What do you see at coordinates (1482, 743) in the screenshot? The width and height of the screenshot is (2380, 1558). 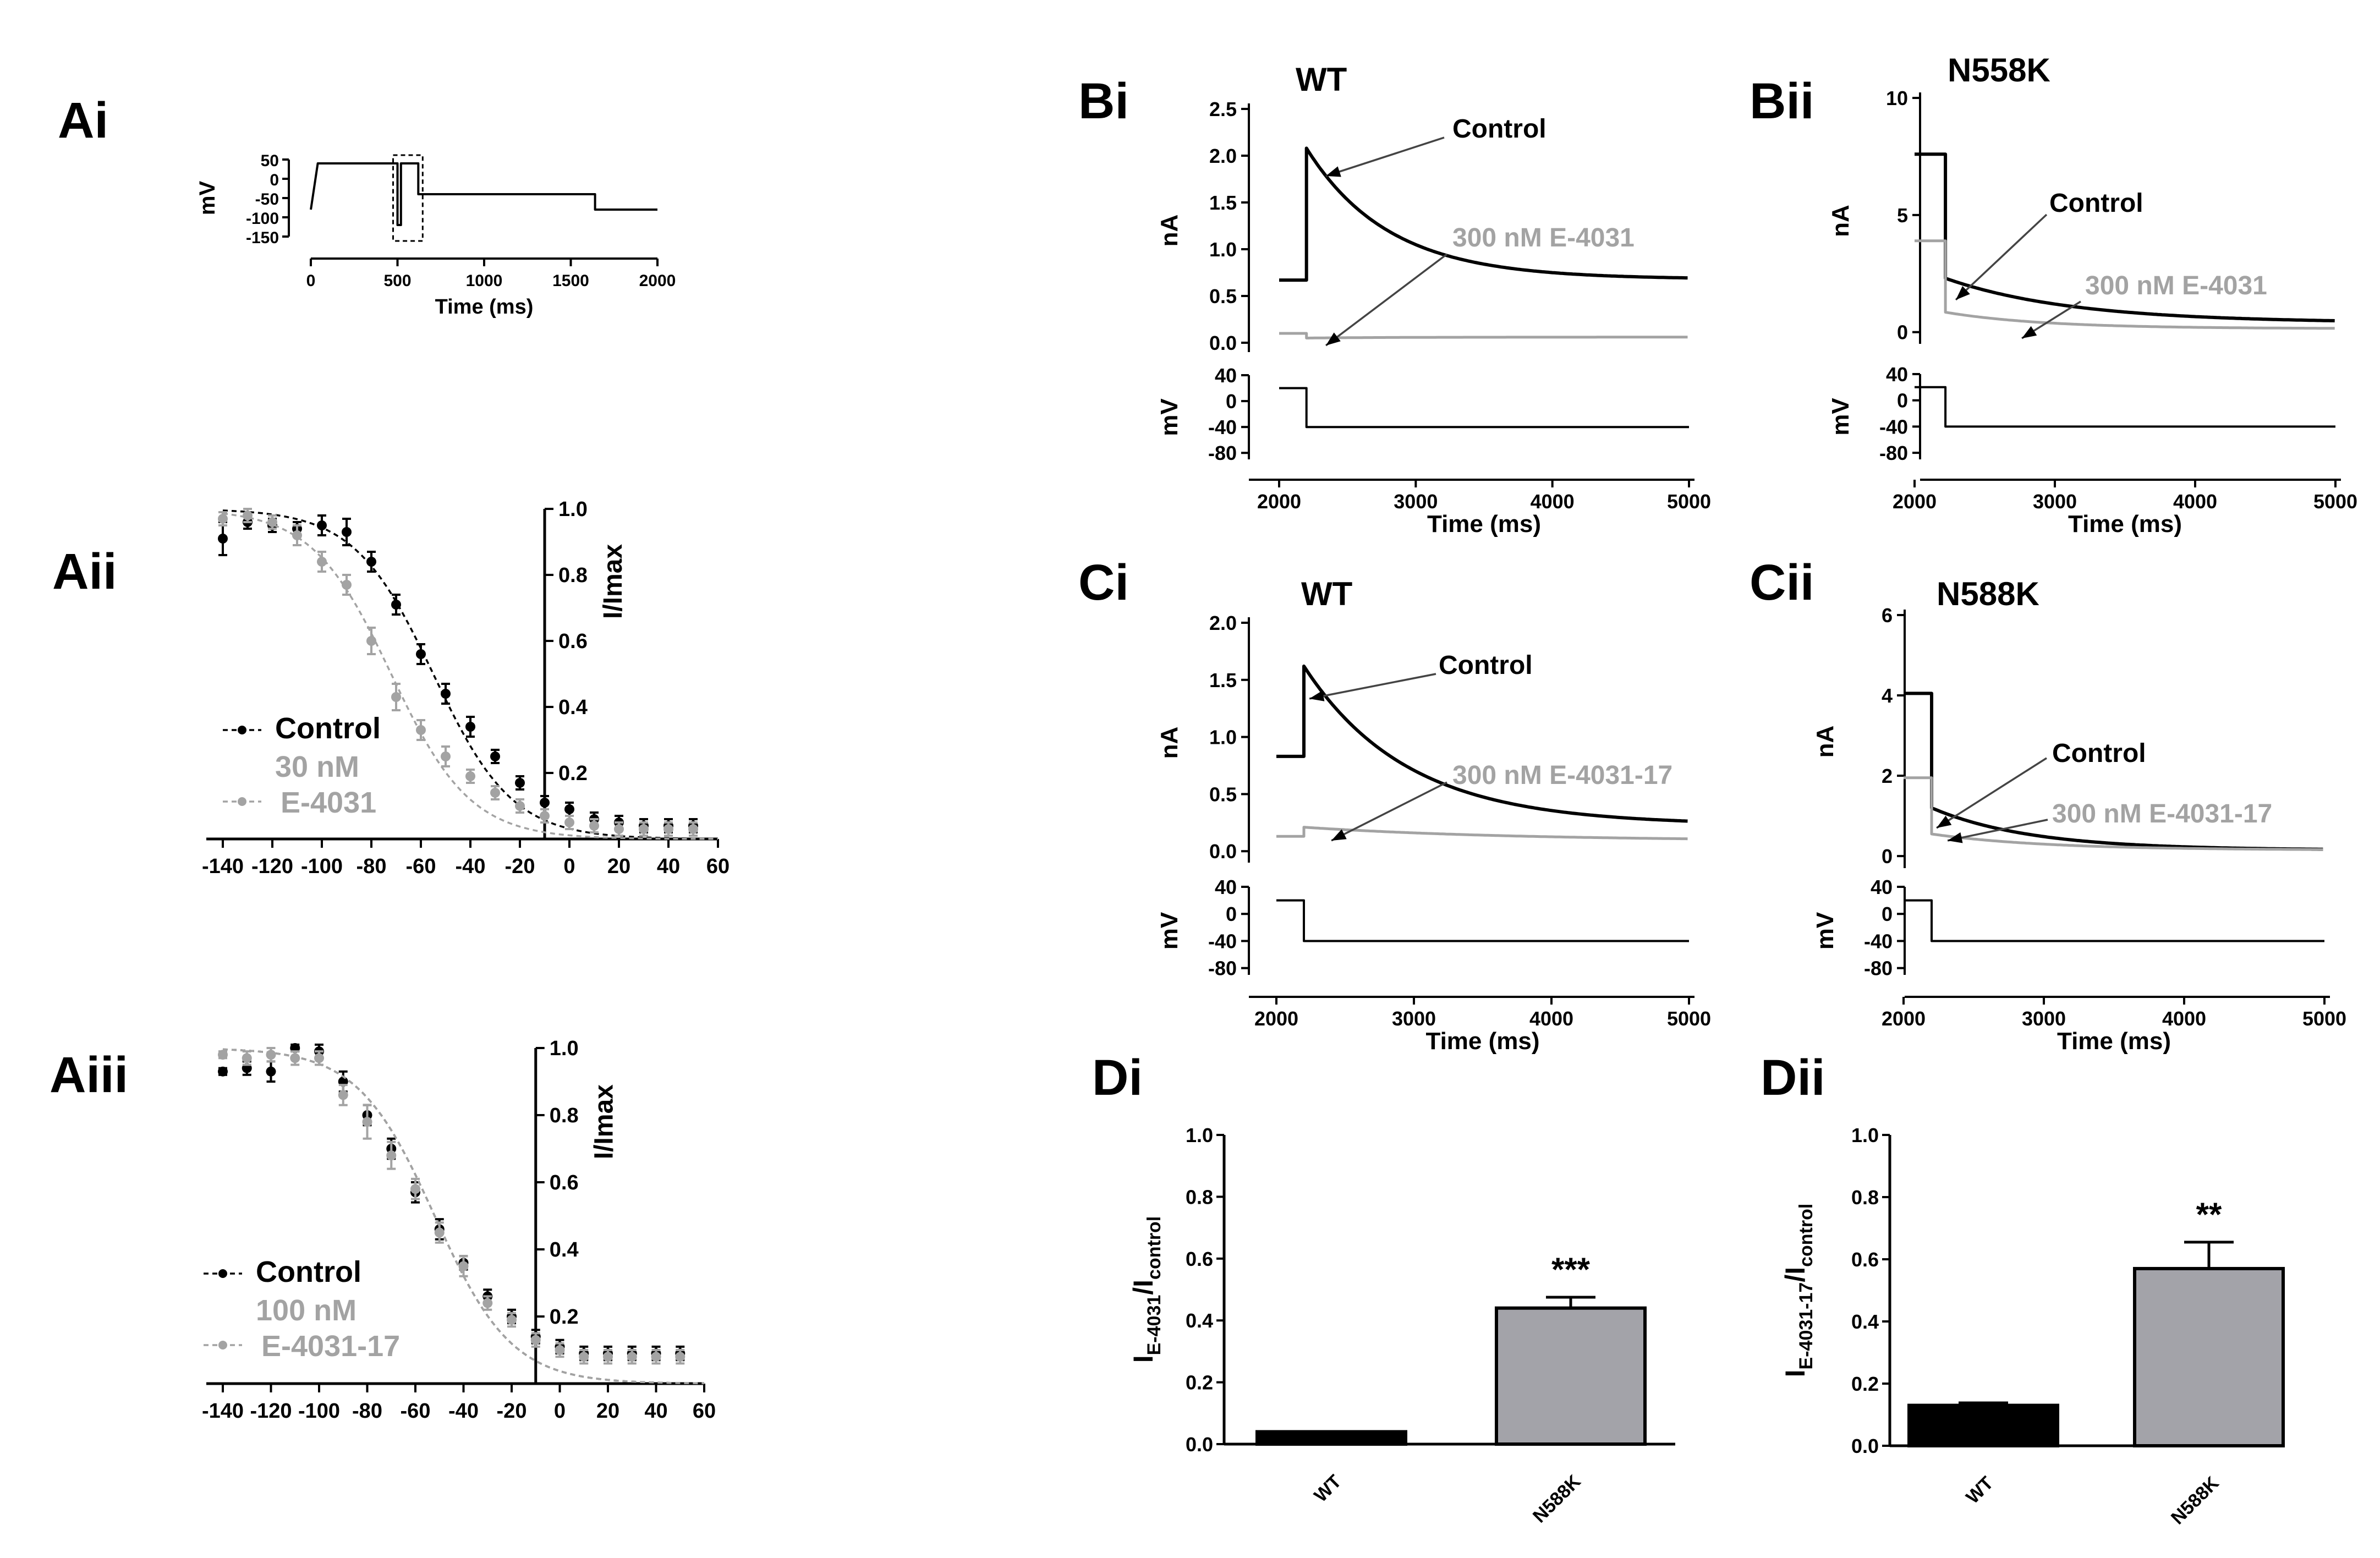 I see `trace-control` at bounding box center [1482, 743].